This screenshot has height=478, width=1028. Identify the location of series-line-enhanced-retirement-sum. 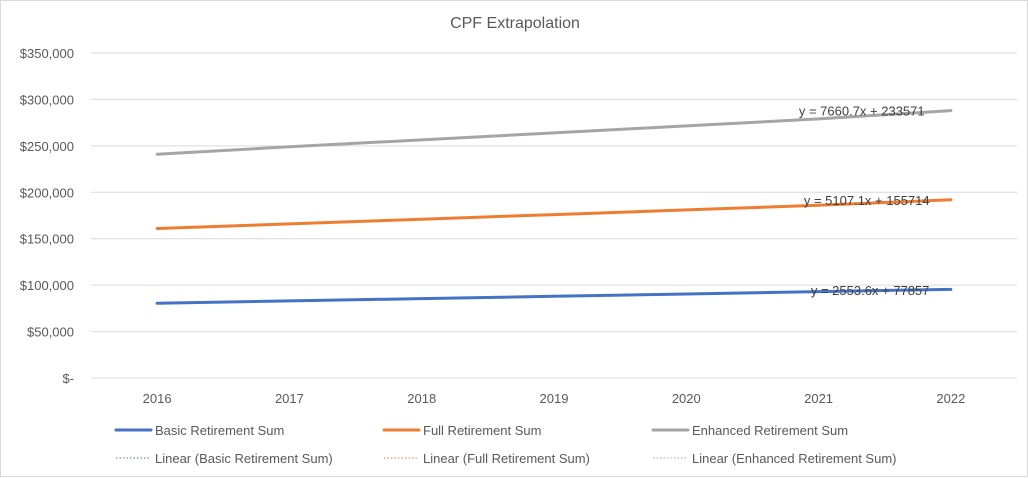
(554, 132).